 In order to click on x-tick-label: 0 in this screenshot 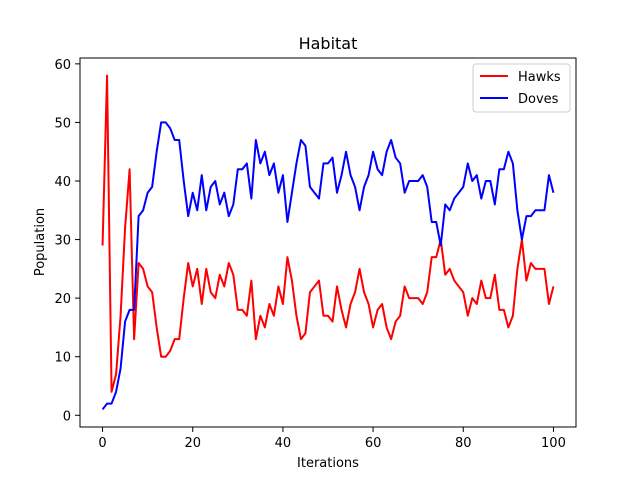, I will do `click(102, 443)`.